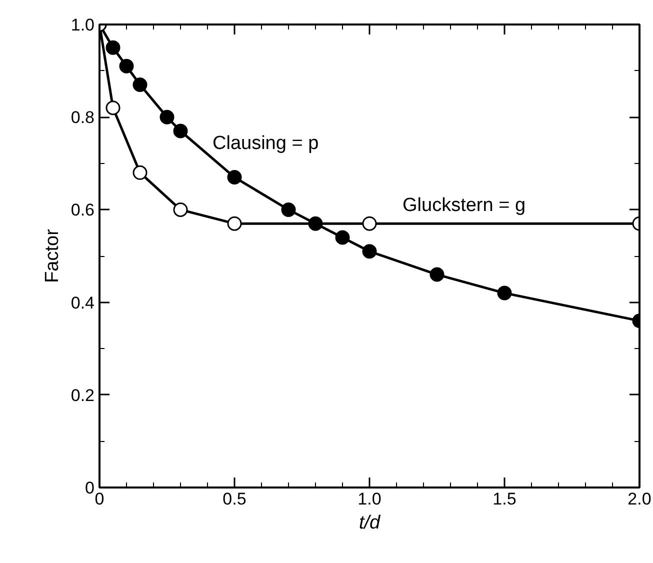  What do you see at coordinates (370, 523) in the screenshot?
I see `x-axis-title: t/d` at bounding box center [370, 523].